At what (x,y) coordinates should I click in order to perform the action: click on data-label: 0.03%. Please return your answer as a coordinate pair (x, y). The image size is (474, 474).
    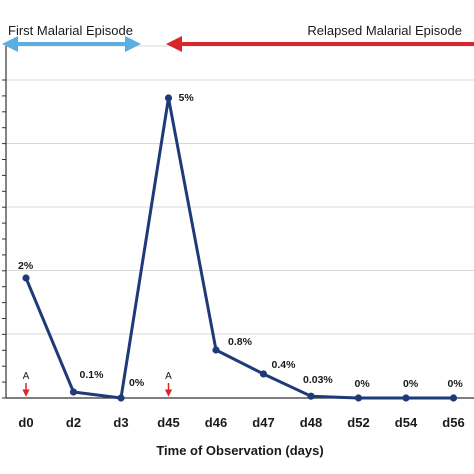
    Looking at the image, I should click on (318, 380).